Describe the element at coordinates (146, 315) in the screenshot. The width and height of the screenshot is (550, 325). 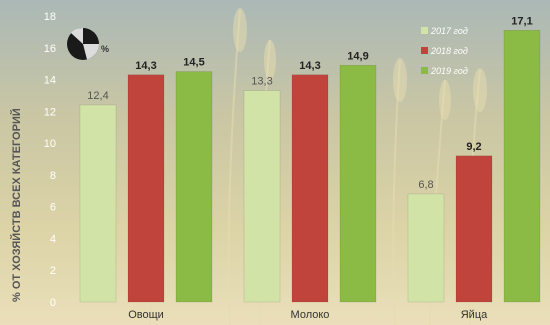
I see `category-label: Овощи` at that location.